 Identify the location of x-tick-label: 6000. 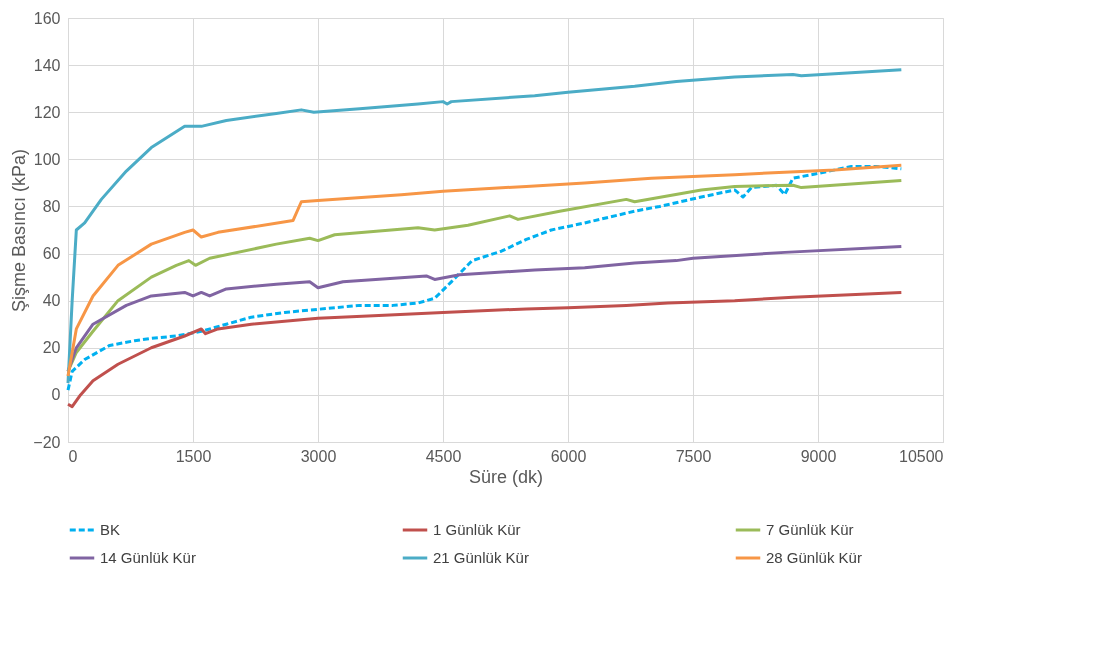
(568, 456).